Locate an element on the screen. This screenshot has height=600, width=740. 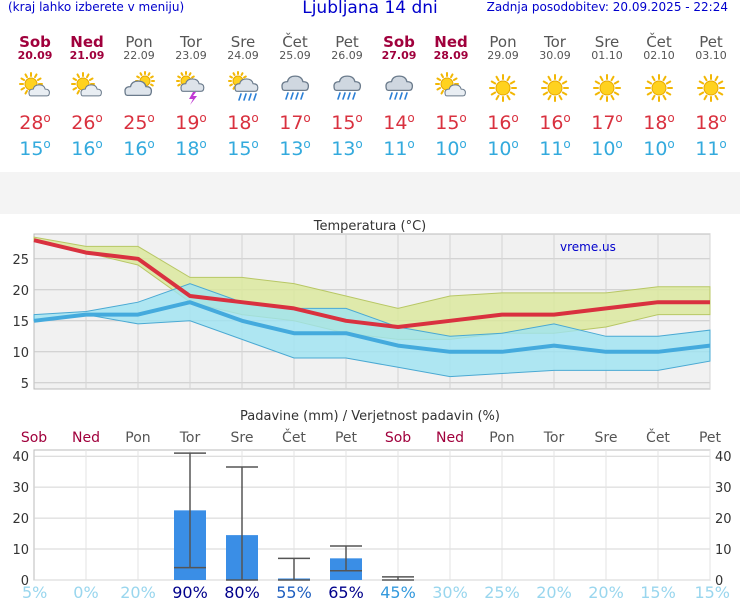
max-temperature: 19o is located at coordinates (191, 122).